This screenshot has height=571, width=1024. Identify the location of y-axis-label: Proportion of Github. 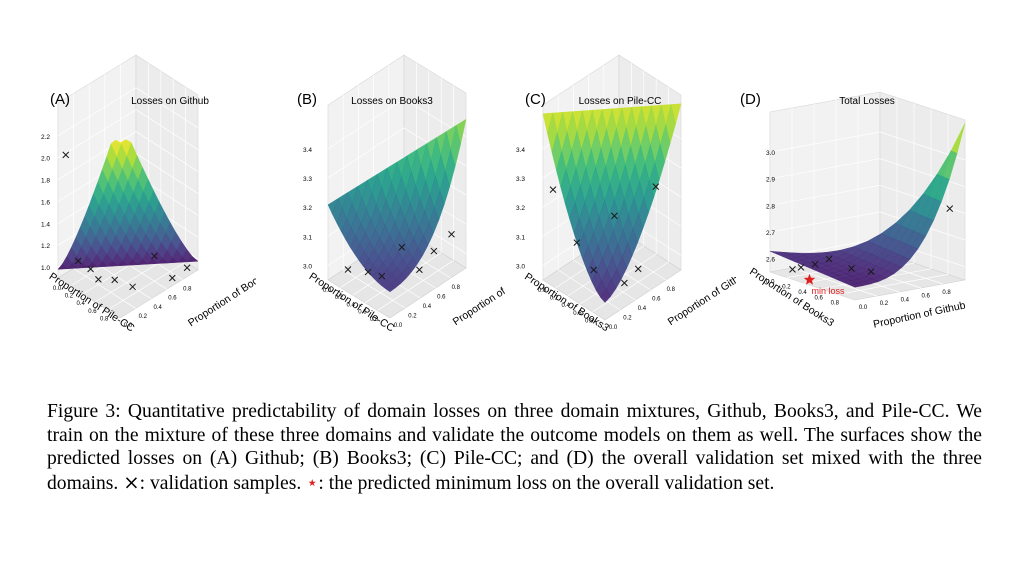
(701, 297).